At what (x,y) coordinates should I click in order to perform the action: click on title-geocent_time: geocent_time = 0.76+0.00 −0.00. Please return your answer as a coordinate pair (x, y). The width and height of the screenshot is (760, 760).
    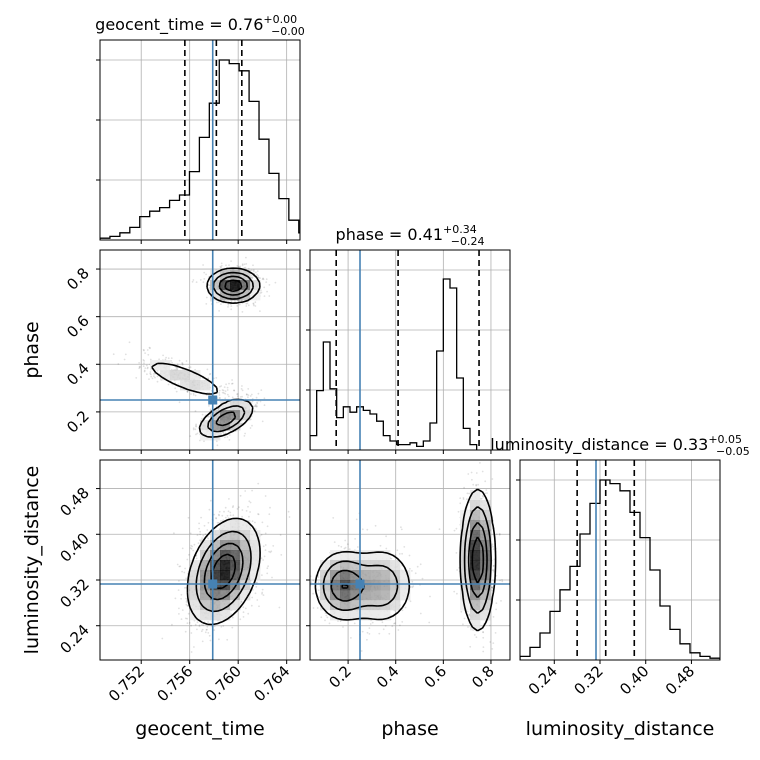
    Looking at the image, I should click on (200, 25).